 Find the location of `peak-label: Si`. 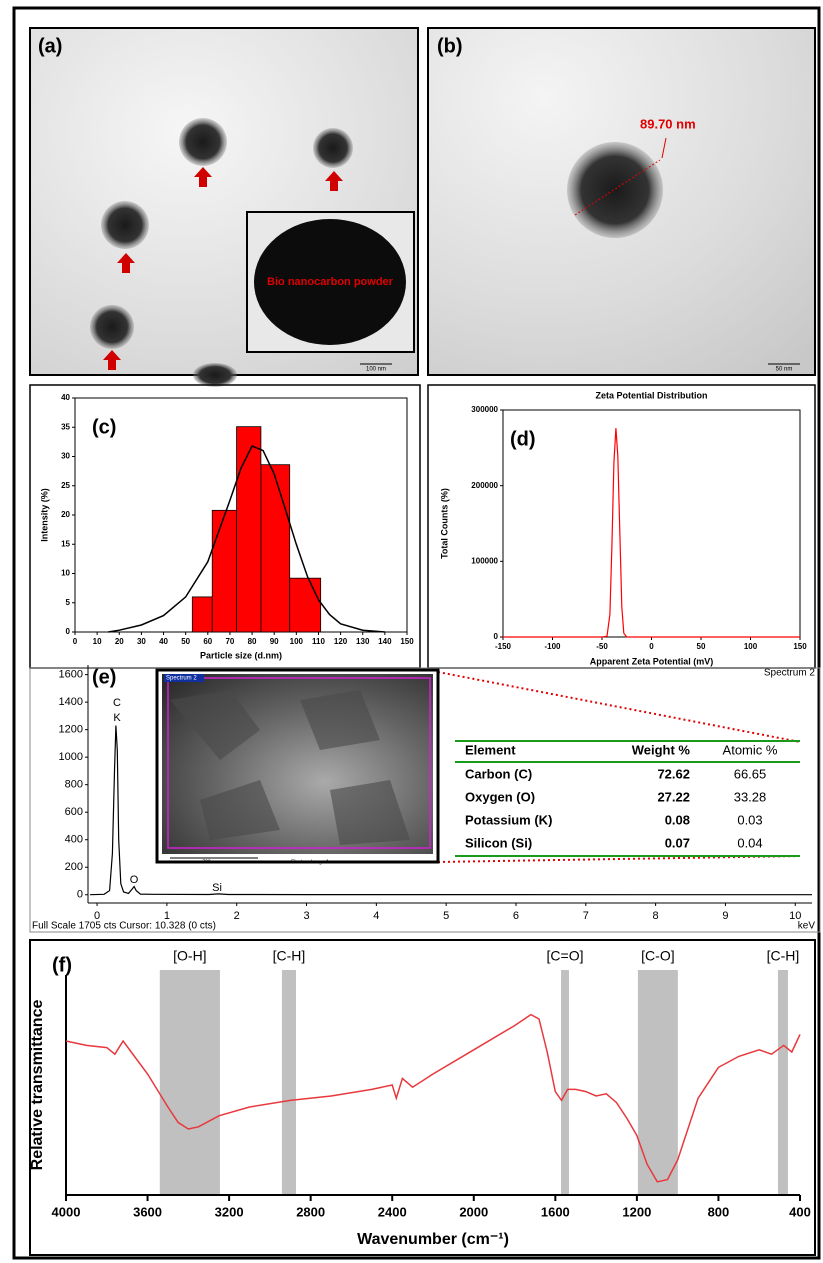

peak-label: Si is located at coordinates (217, 888).